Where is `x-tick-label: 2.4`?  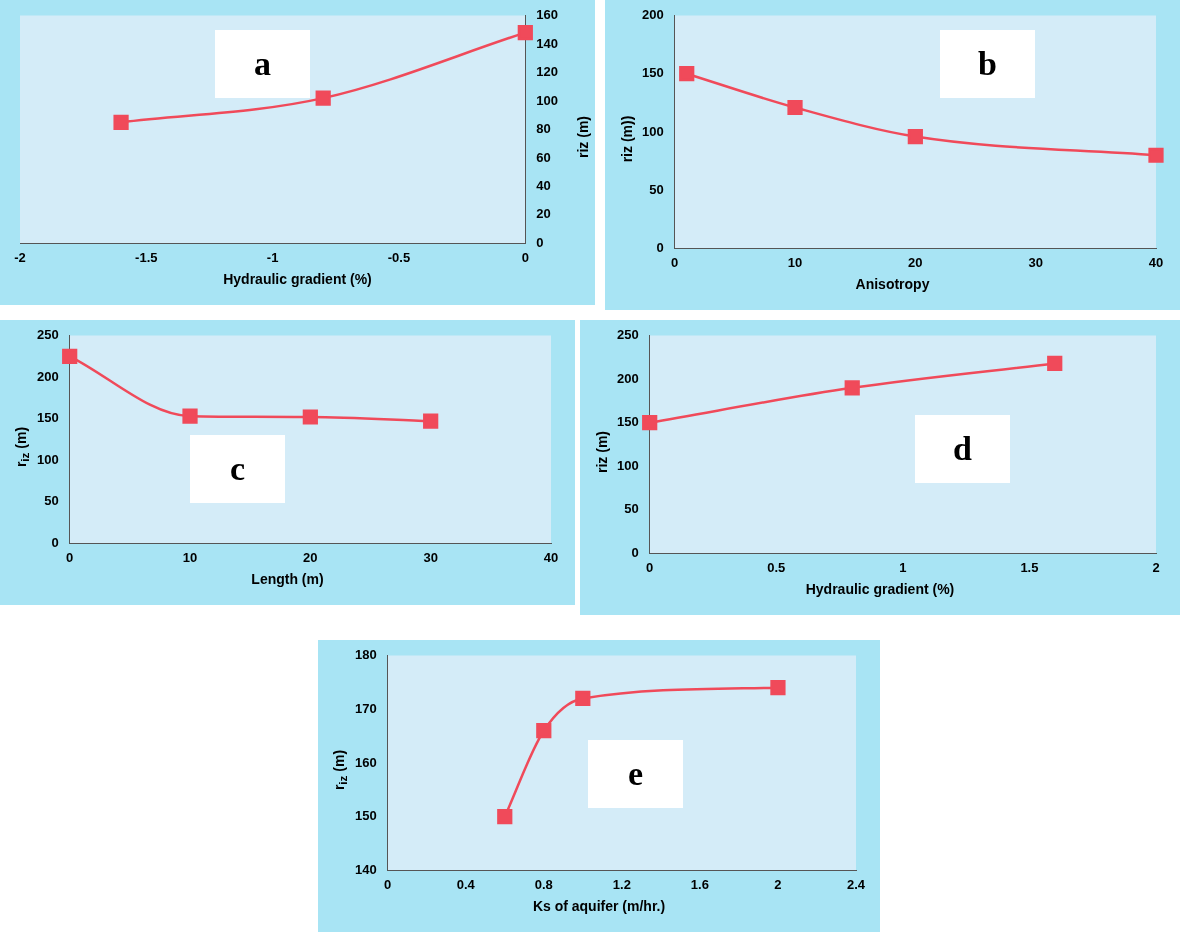
x-tick-label: 2.4 is located at coordinates (856, 884).